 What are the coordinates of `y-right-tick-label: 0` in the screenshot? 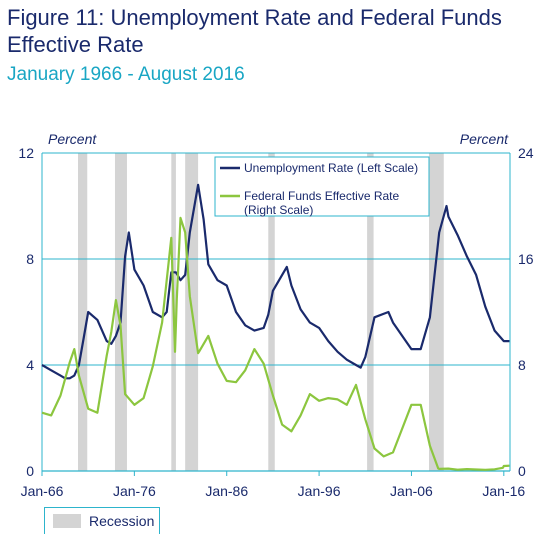 It's located at (522, 471).